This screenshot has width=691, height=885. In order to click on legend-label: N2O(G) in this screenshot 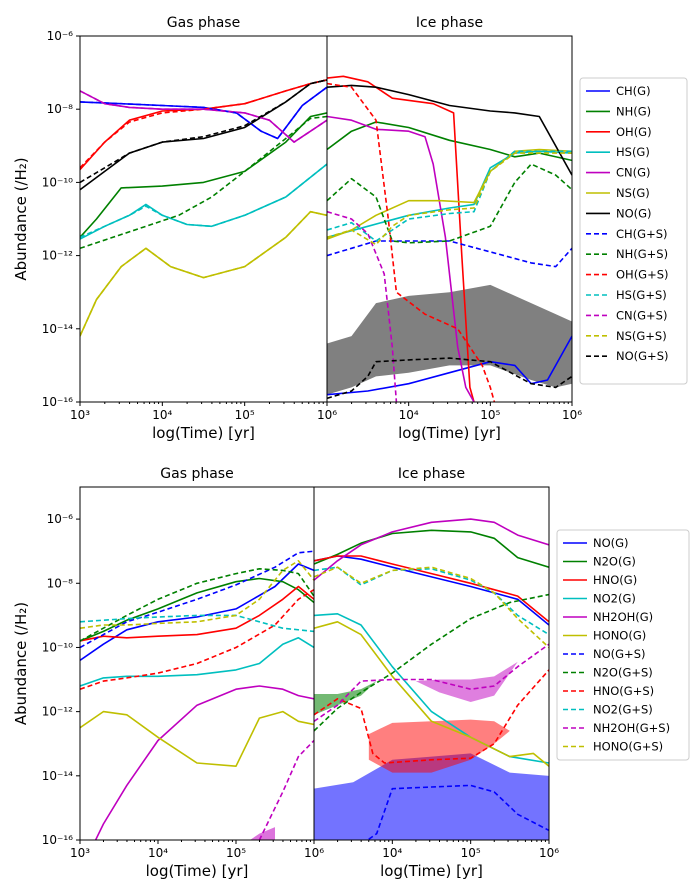, I will do `click(614, 562)`.